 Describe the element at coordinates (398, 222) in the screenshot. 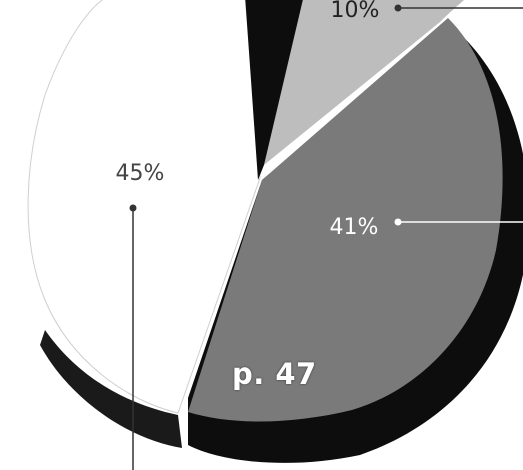

I see `leader-dot-41pct` at that location.